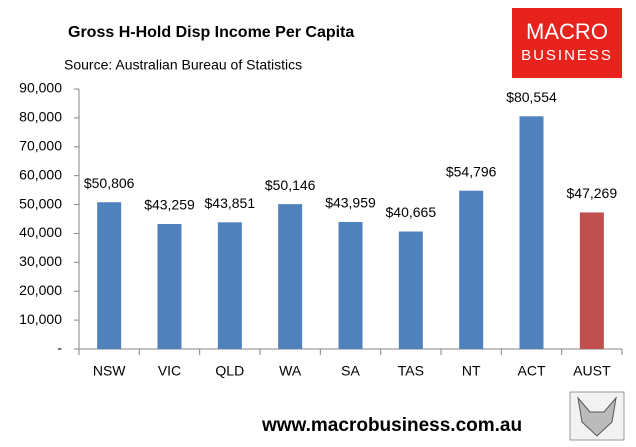 The height and width of the screenshot is (447, 636). What do you see at coordinates (183, 65) in the screenshot?
I see `chart-subtitle: Source: Australian Bureau of Statistics` at bounding box center [183, 65].